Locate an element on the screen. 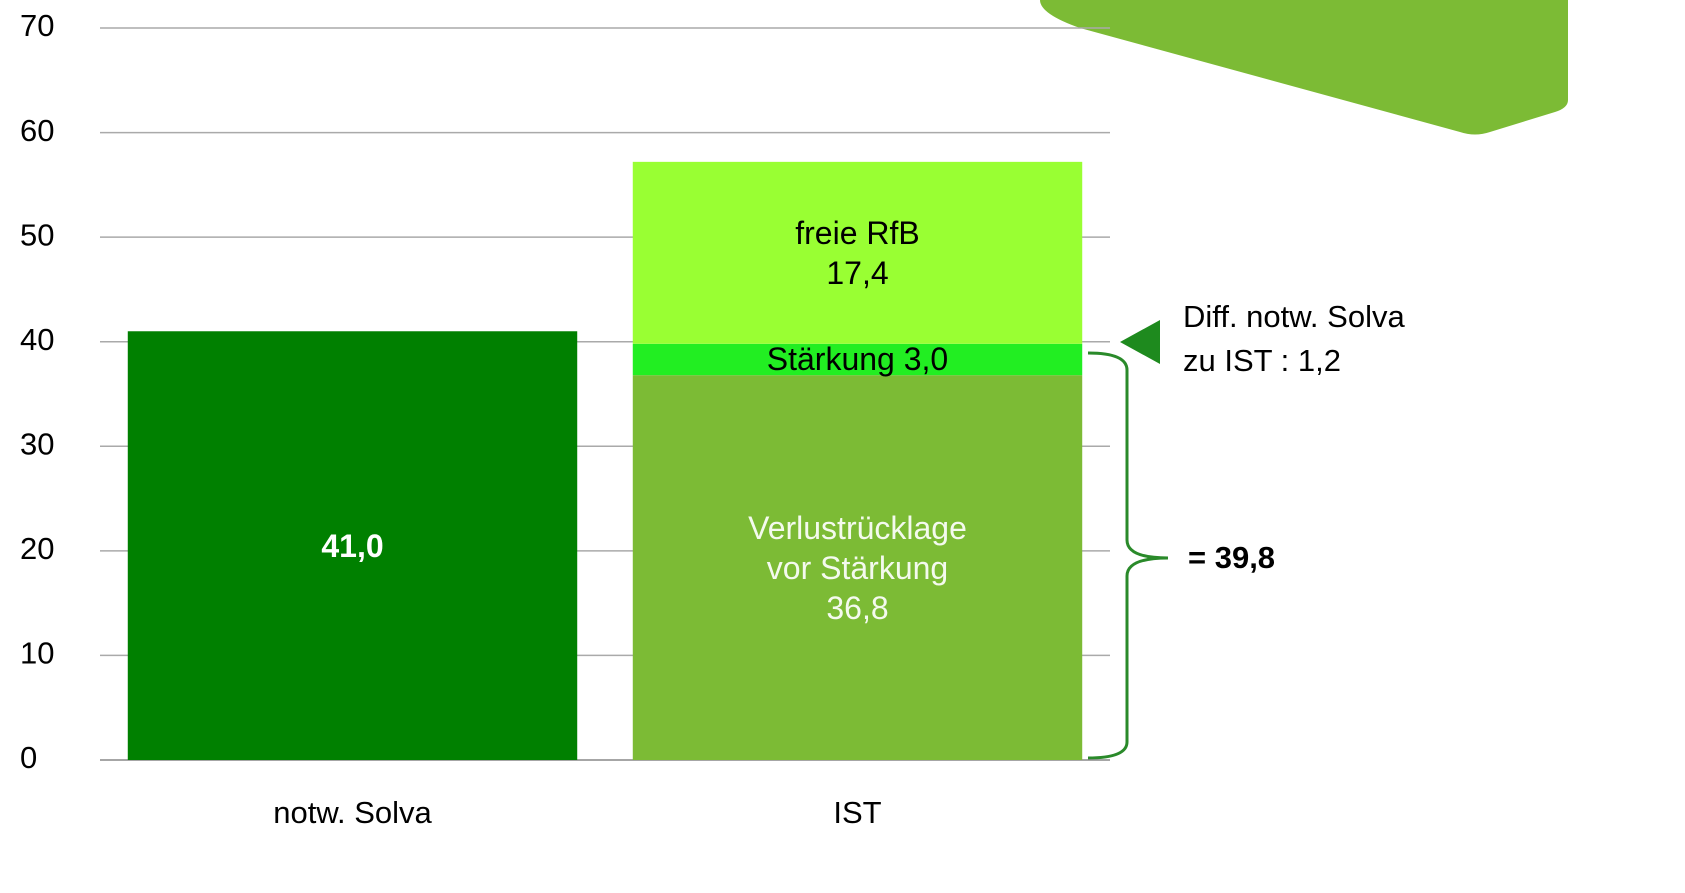 The image size is (1685, 893). segment-name: Verlustrücklage vor Stärkung is located at coordinates (857, 547).